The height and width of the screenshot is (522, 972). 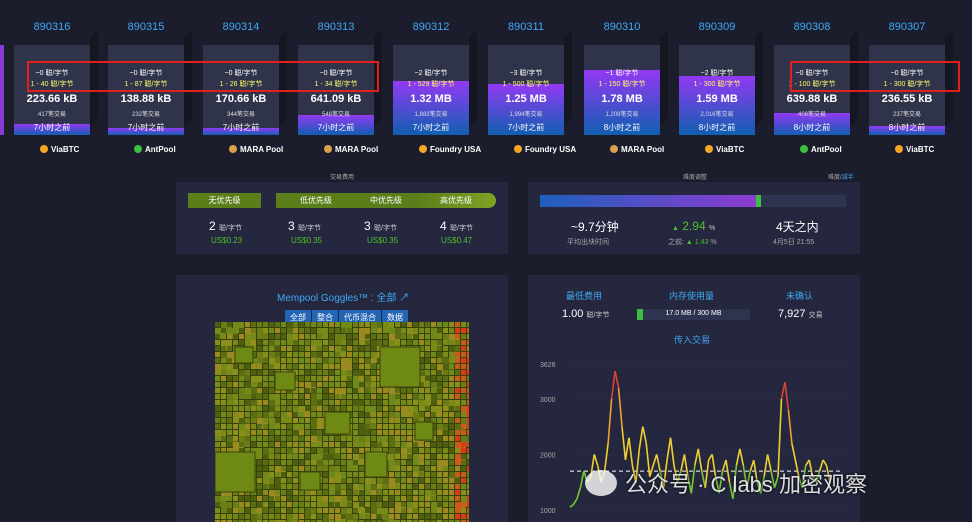 I want to click on tx-square-large, so click(x=244, y=355).